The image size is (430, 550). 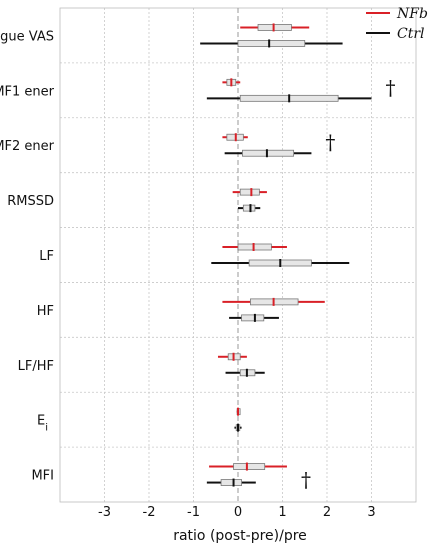 What do you see at coordinates (193, 512) in the screenshot?
I see `x-tick-label: -1` at bounding box center [193, 512].